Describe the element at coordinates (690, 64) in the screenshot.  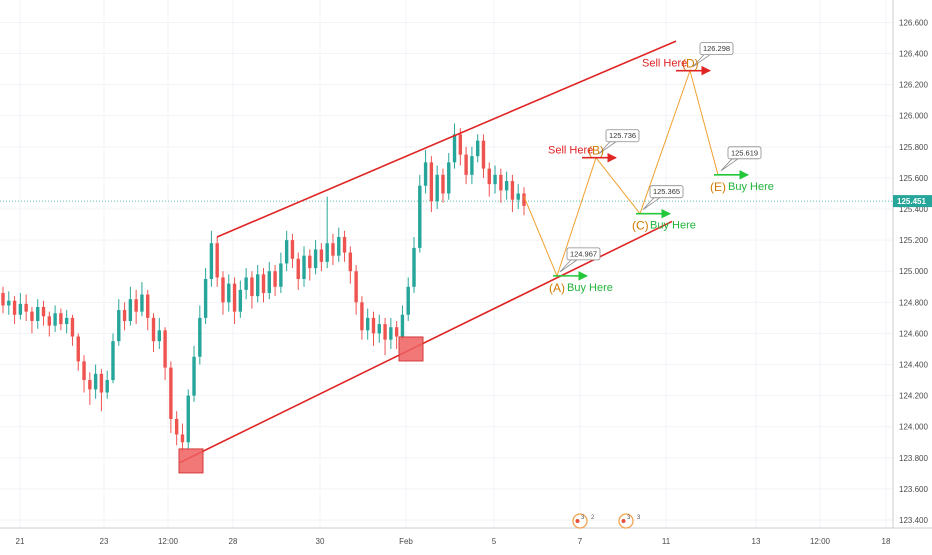
I see `wave-letter: (D)` at that location.